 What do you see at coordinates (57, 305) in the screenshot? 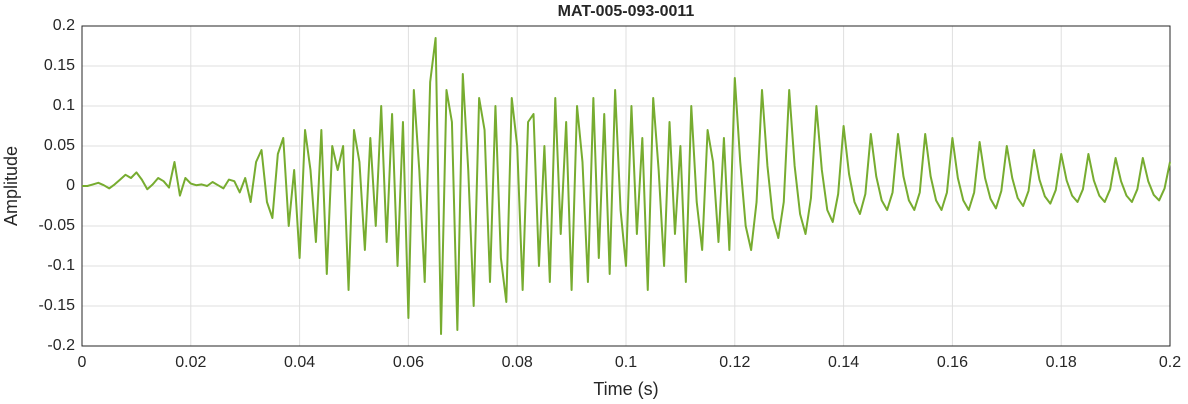
I see `y-tick-label: -0.15` at bounding box center [57, 305].